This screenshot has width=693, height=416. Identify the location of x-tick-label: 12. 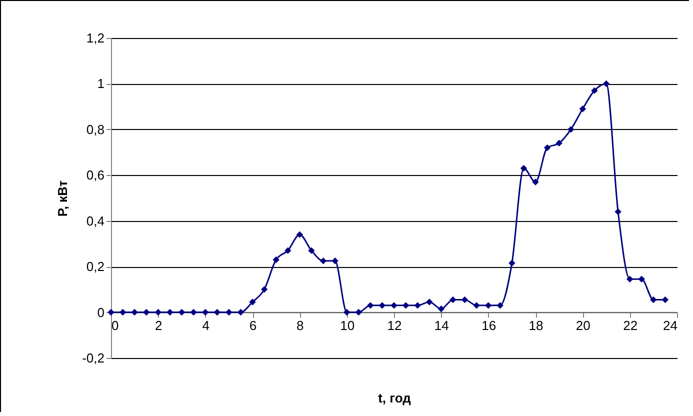
(394, 325).